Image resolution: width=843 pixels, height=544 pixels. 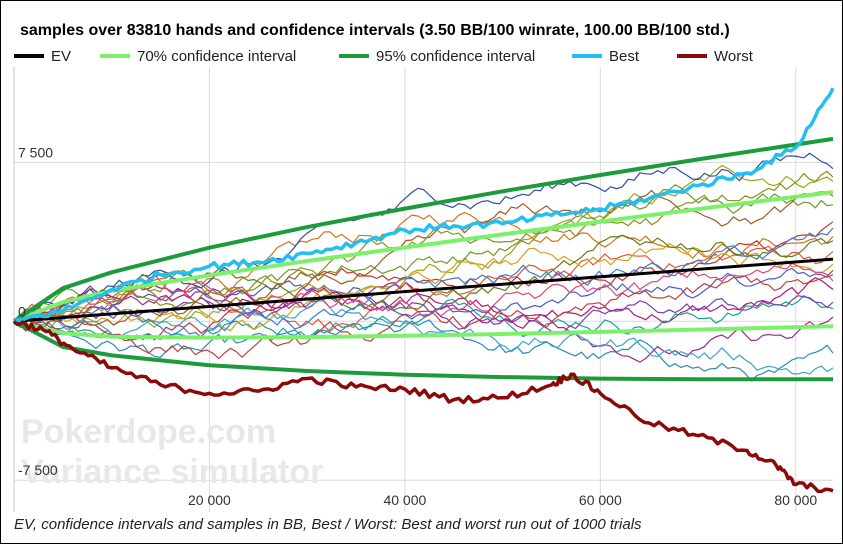 I want to click on y-tick-label: 7 500, so click(x=35, y=152).